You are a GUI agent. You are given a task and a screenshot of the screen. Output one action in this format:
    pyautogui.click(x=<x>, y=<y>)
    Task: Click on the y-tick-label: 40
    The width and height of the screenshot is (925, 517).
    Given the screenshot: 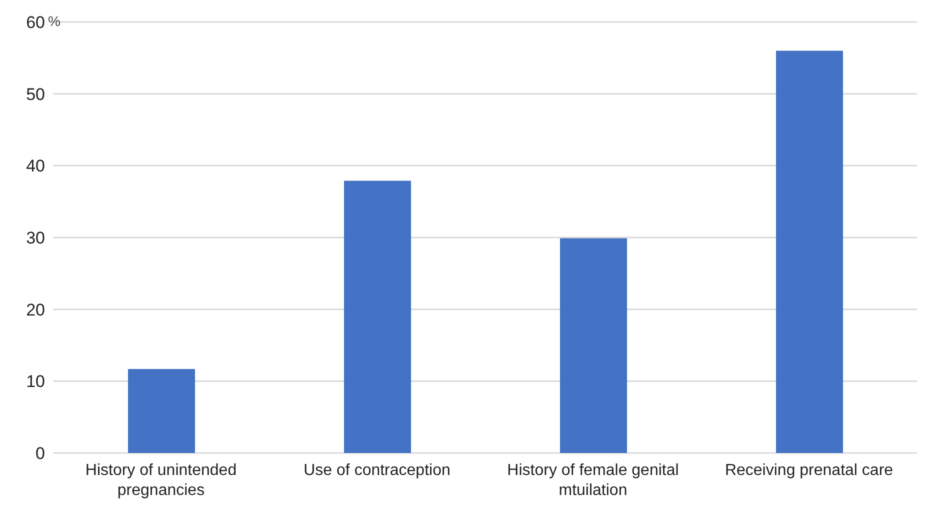 What is the action you would take?
    pyautogui.click(x=35, y=166)
    